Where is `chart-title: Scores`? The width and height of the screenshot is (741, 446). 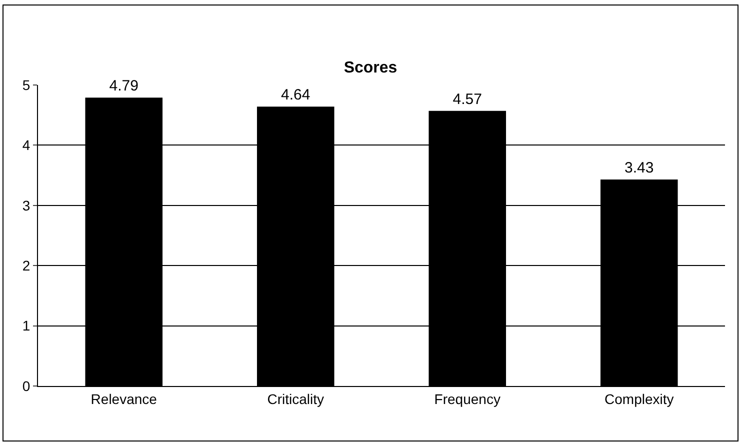
chart-title: Scores is located at coordinates (371, 68).